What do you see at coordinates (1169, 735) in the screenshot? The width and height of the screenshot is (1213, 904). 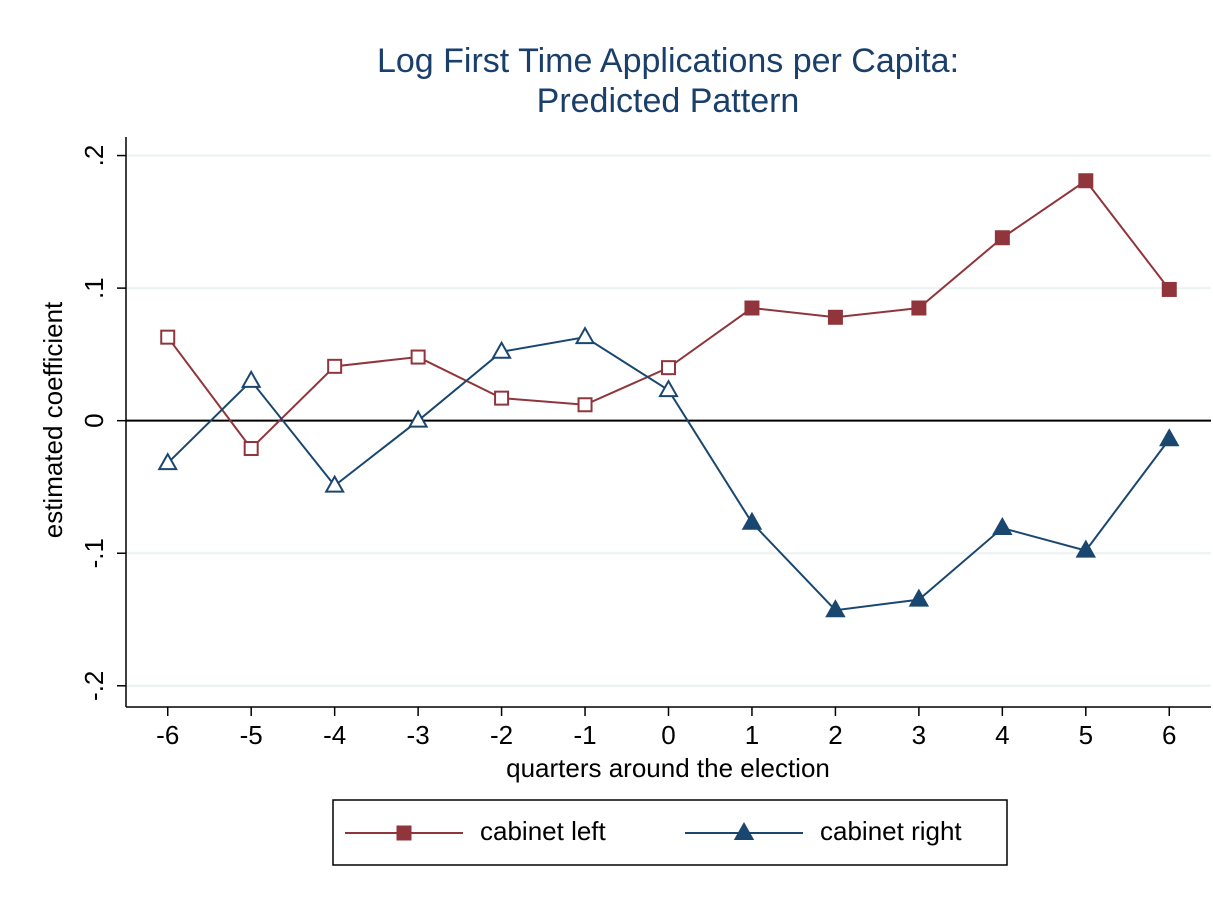 I see `x-tick-label: 6` at bounding box center [1169, 735].